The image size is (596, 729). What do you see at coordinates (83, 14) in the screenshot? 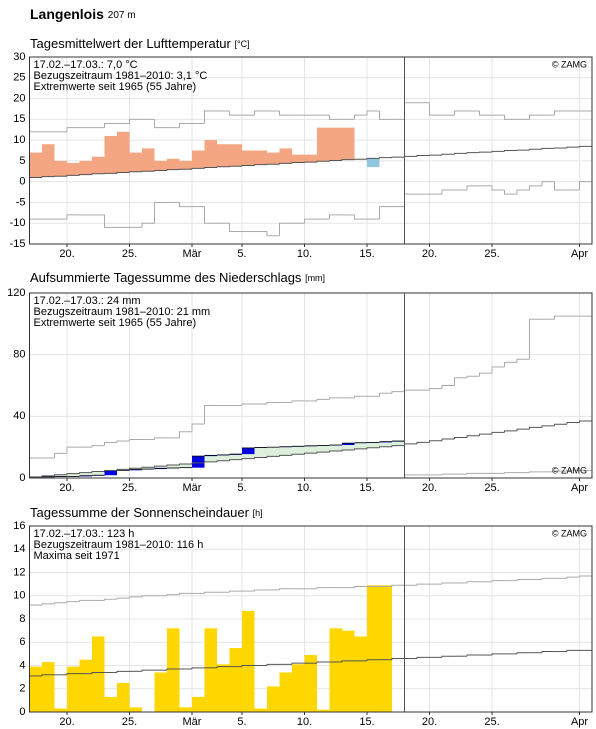
I see `page-title: Langenlois 207 m` at bounding box center [83, 14].